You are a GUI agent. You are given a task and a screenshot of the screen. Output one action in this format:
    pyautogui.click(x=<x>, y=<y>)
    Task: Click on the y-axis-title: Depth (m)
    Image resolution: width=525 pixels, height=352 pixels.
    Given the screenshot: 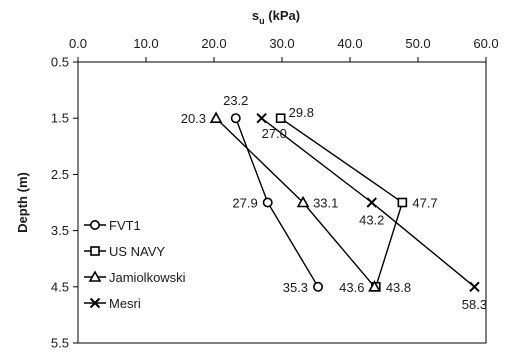 What is the action you would take?
    pyautogui.click(x=22, y=202)
    